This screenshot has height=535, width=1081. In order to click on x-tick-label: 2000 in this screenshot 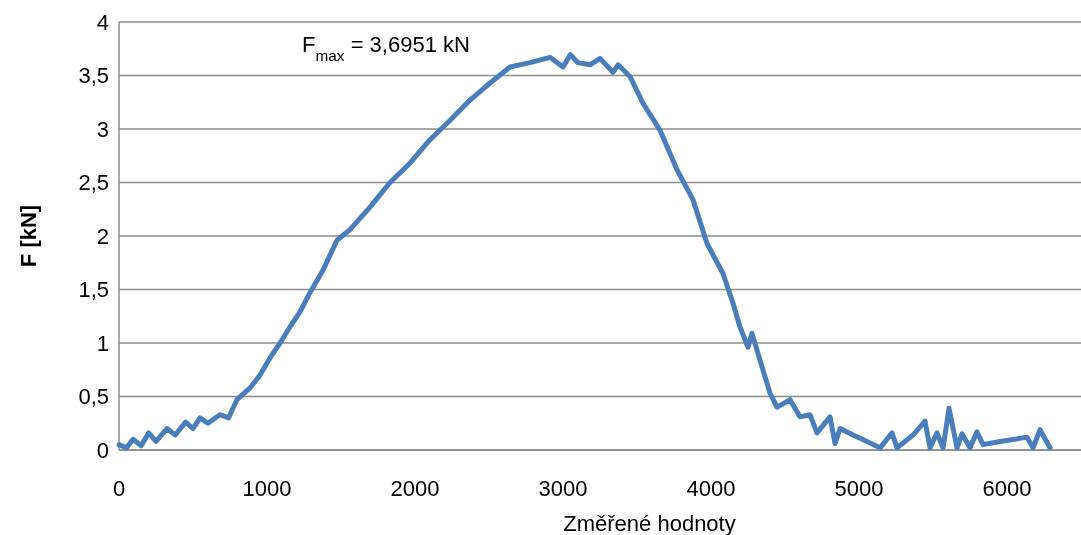, I will do `click(415, 488)`.